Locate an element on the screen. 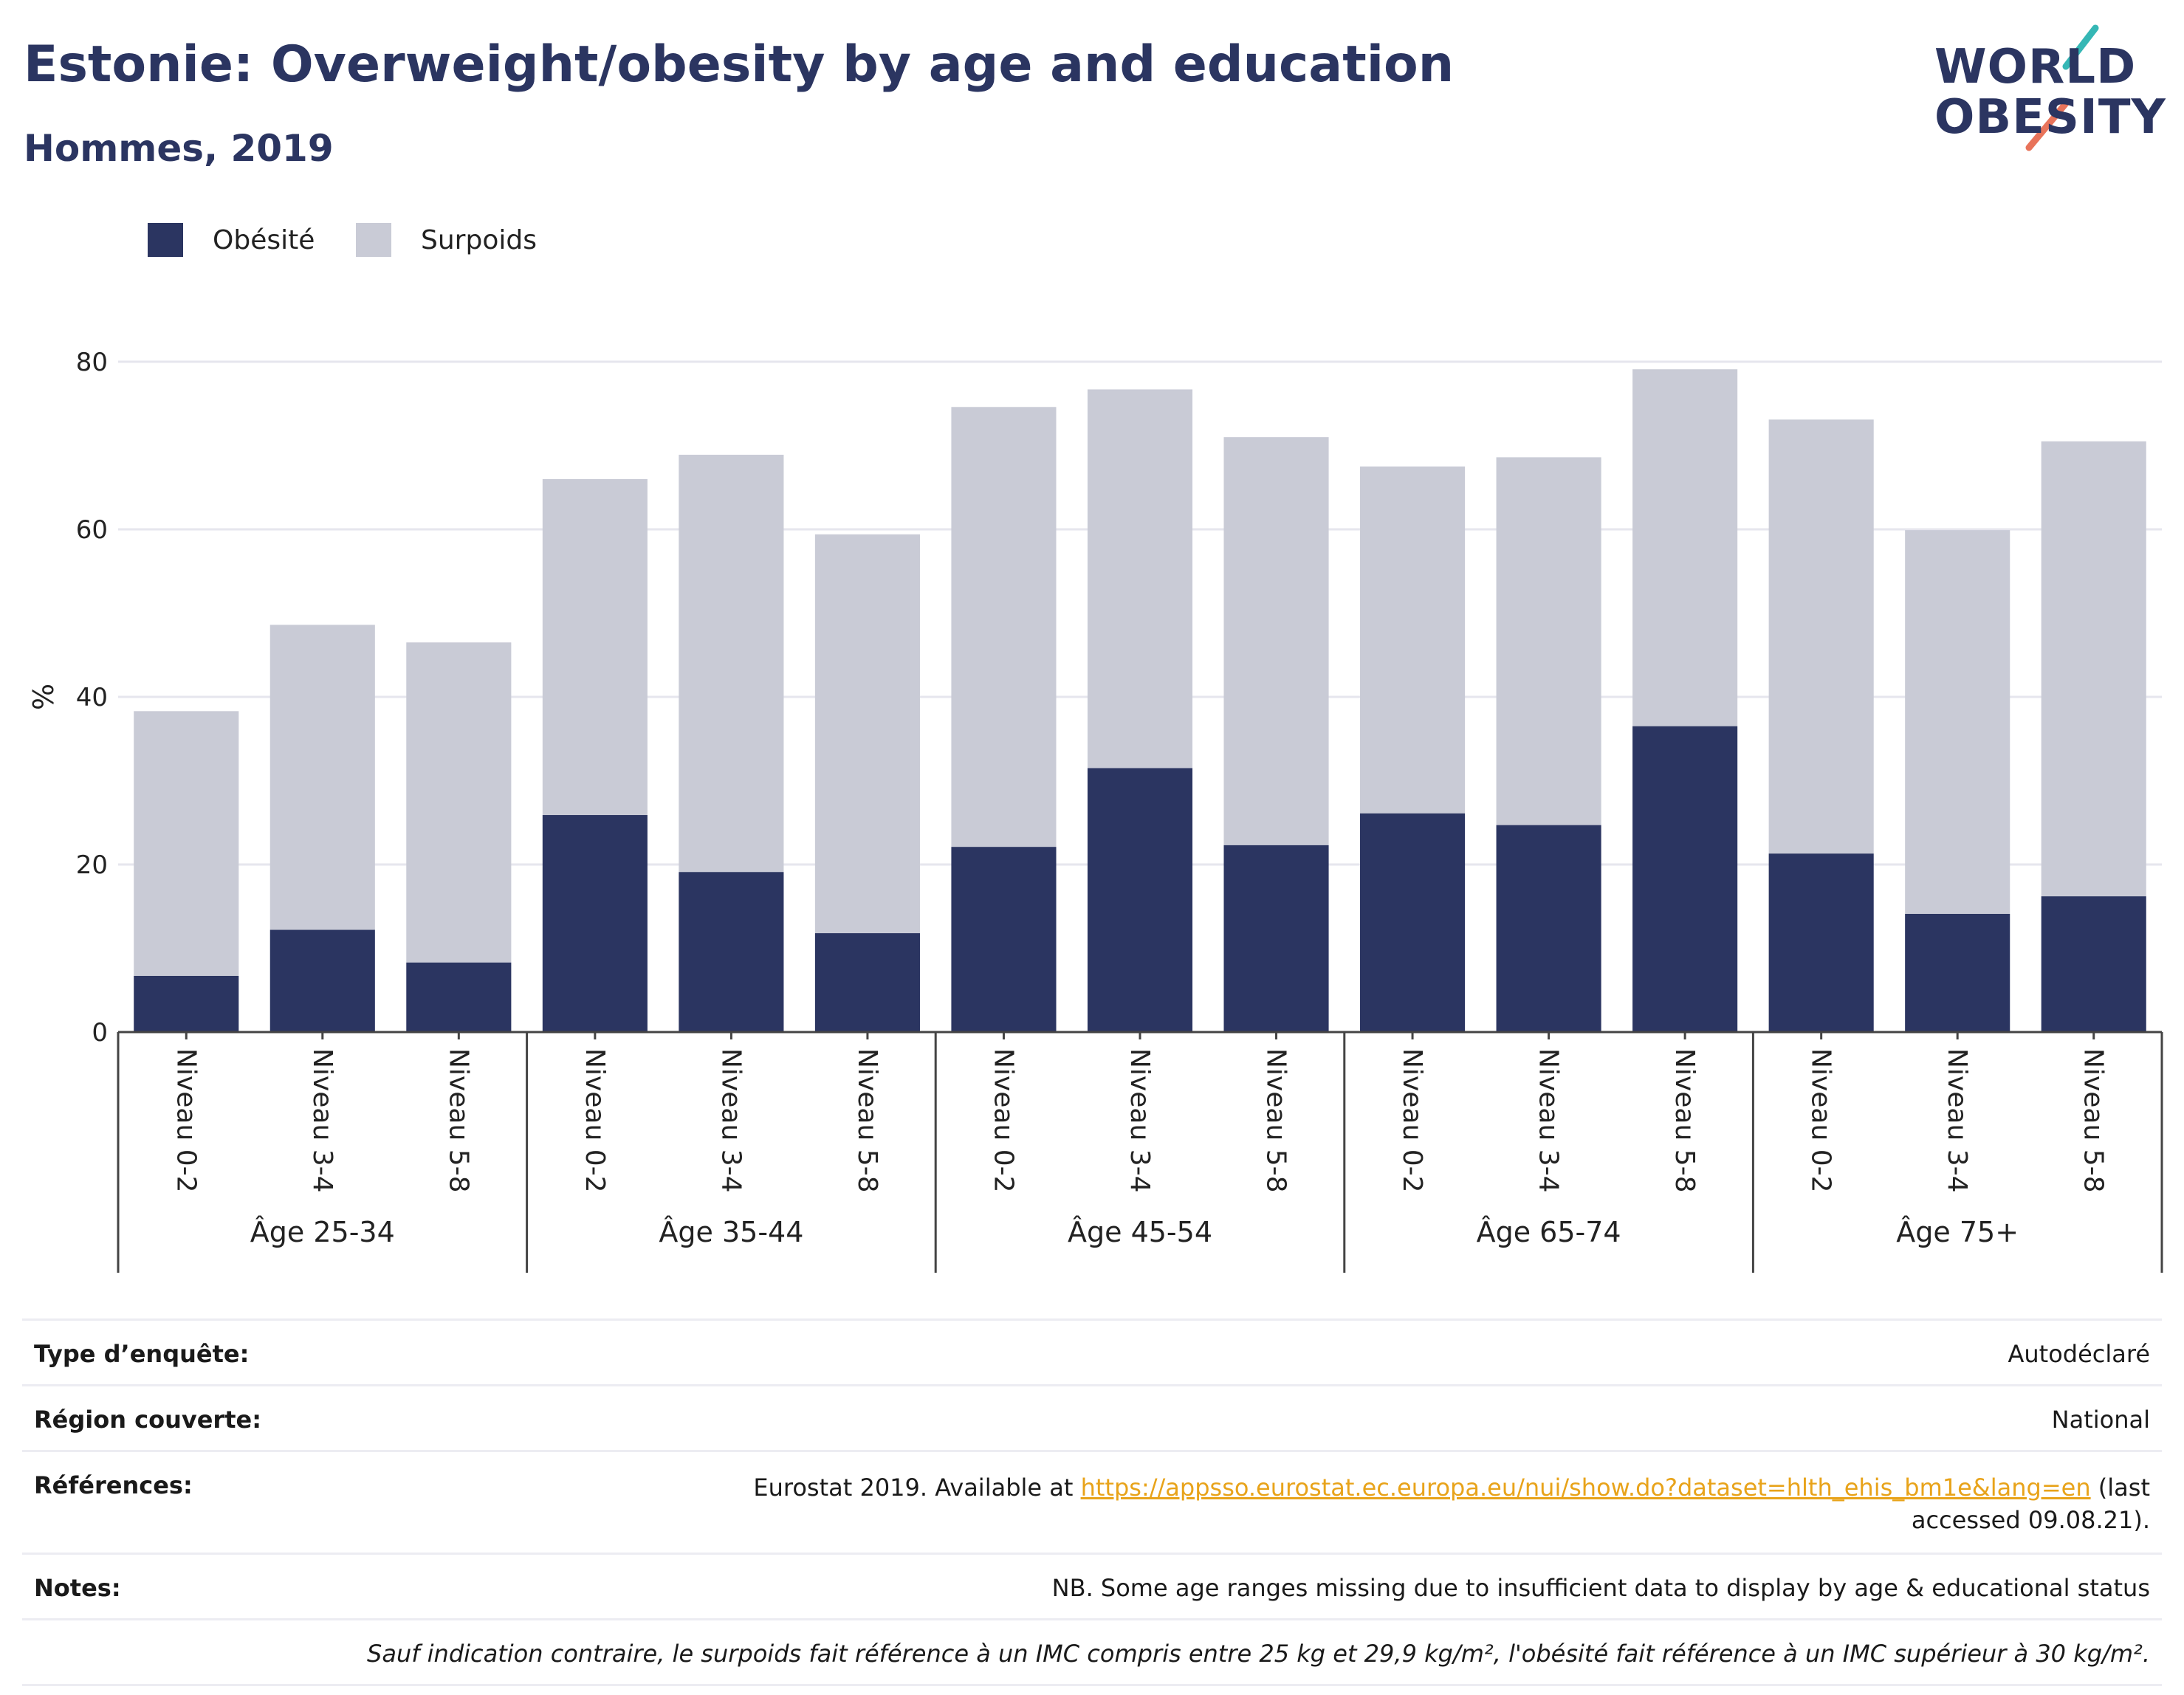 The width and height of the screenshot is (2184, 1695). region-value: National is located at coordinates (2100, 1420).